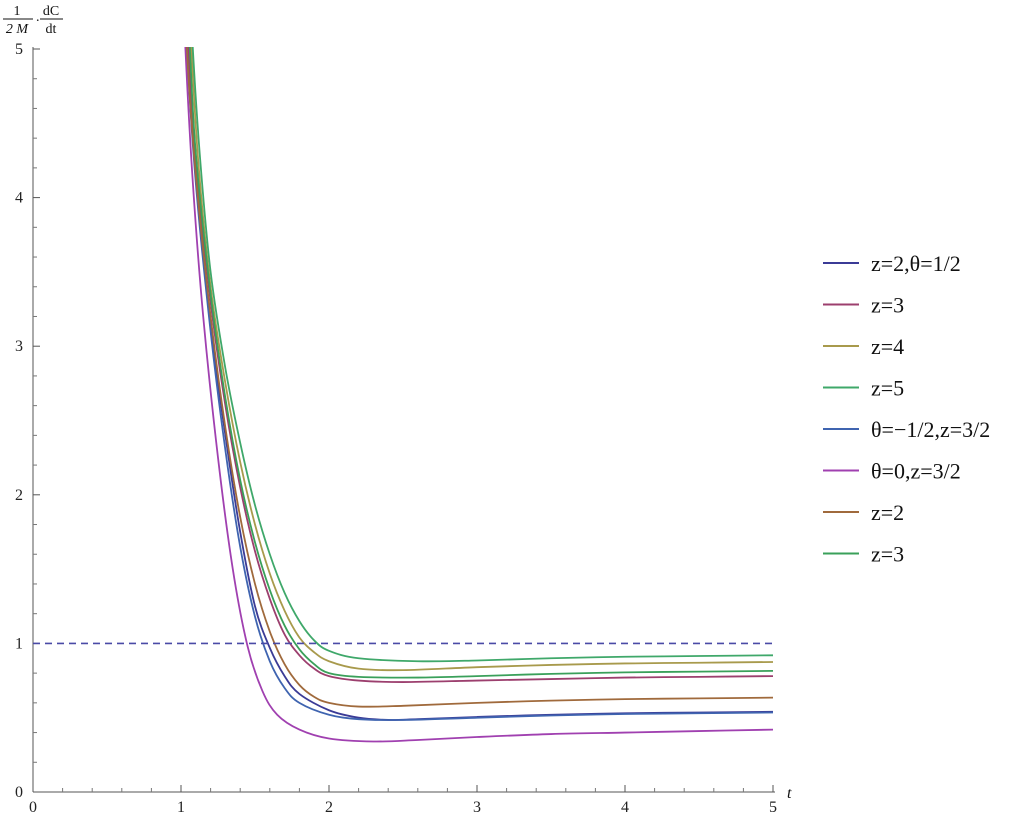  Describe the element at coordinates (916, 263) in the screenshot. I see `legend-label-1: z=2,θ=1/2` at that location.